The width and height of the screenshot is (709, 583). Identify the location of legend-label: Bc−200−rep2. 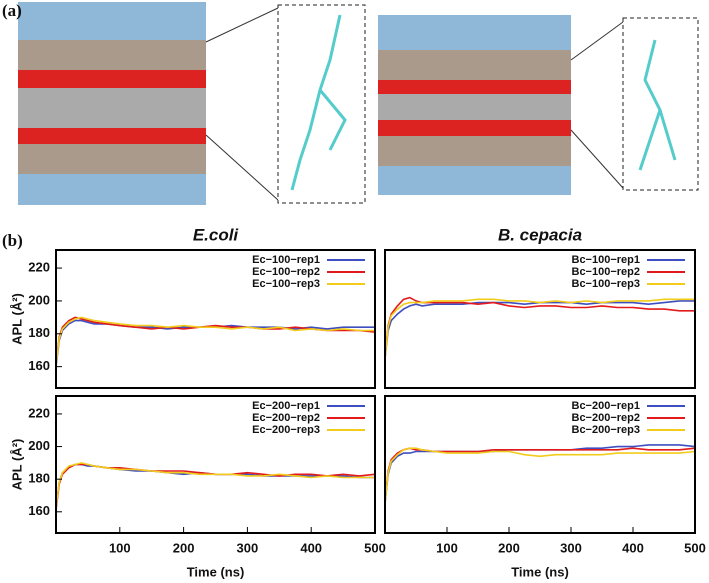
(606, 418).